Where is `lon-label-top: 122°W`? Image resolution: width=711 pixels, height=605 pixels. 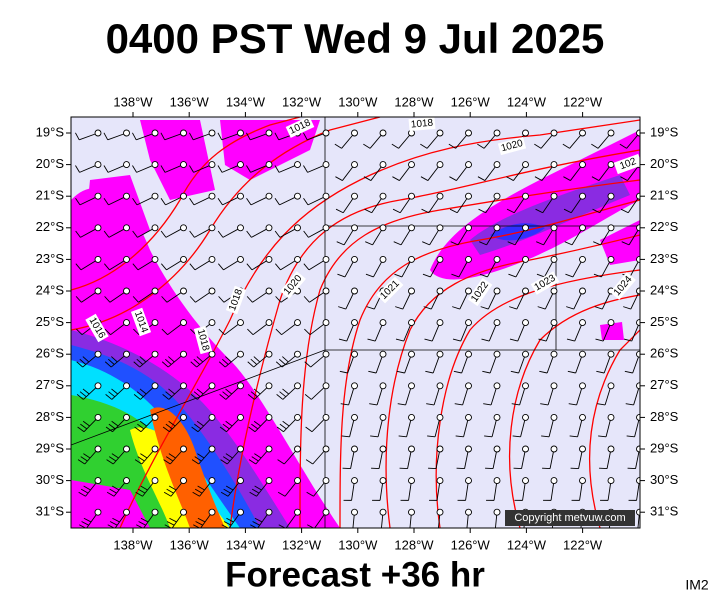 lon-label-top: 122°W is located at coordinates (583, 101).